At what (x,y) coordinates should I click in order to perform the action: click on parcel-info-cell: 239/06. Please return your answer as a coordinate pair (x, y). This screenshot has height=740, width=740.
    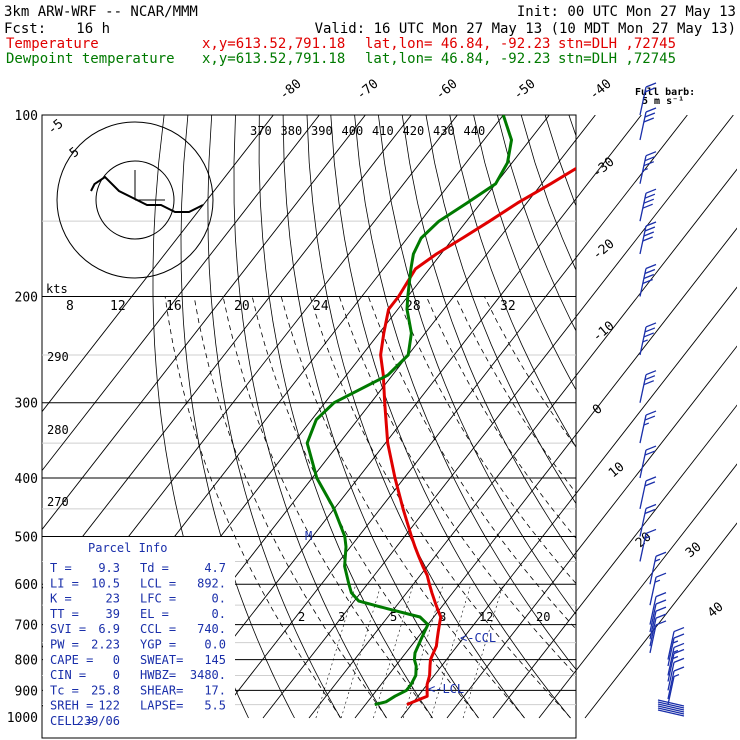
    Looking at the image, I should click on (98, 721).